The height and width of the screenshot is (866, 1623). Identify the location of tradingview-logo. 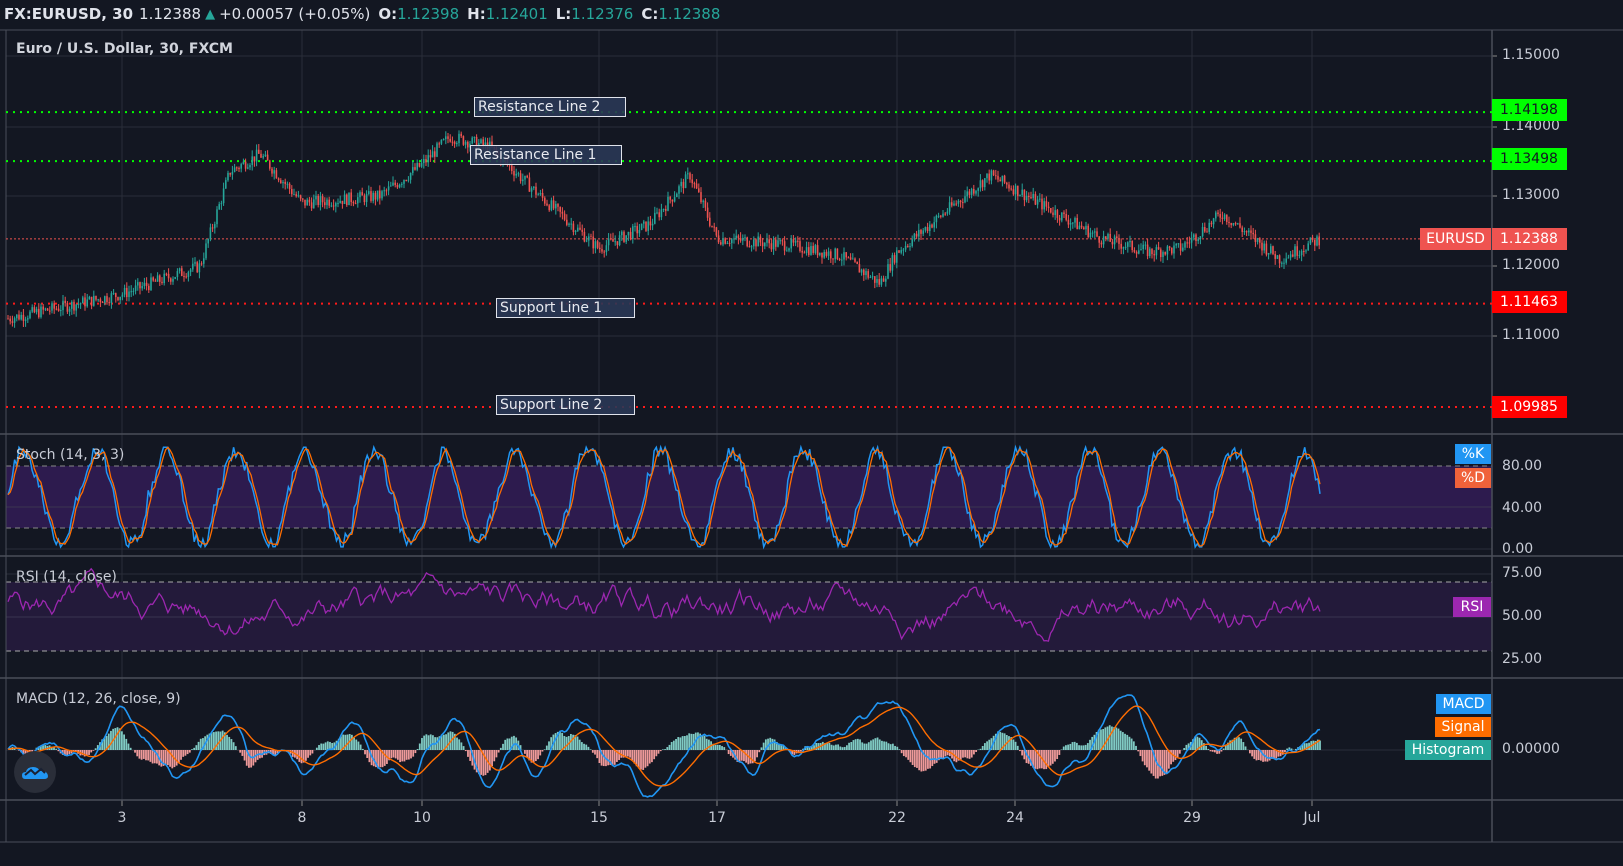
(35, 772).